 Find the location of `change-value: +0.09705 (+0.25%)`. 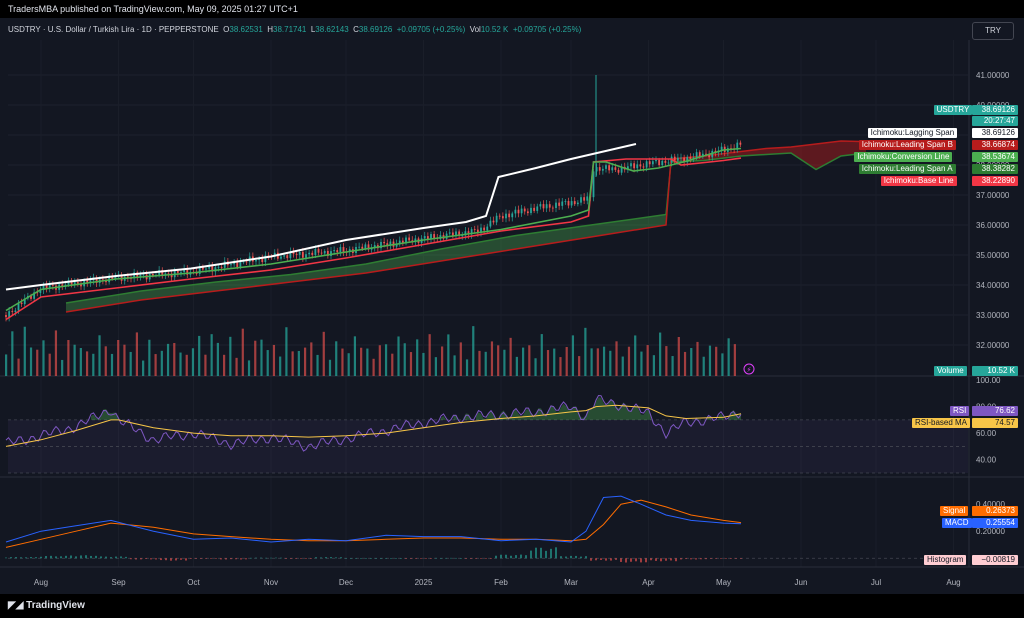

change-value: +0.09705 (+0.25%) is located at coordinates (431, 29).